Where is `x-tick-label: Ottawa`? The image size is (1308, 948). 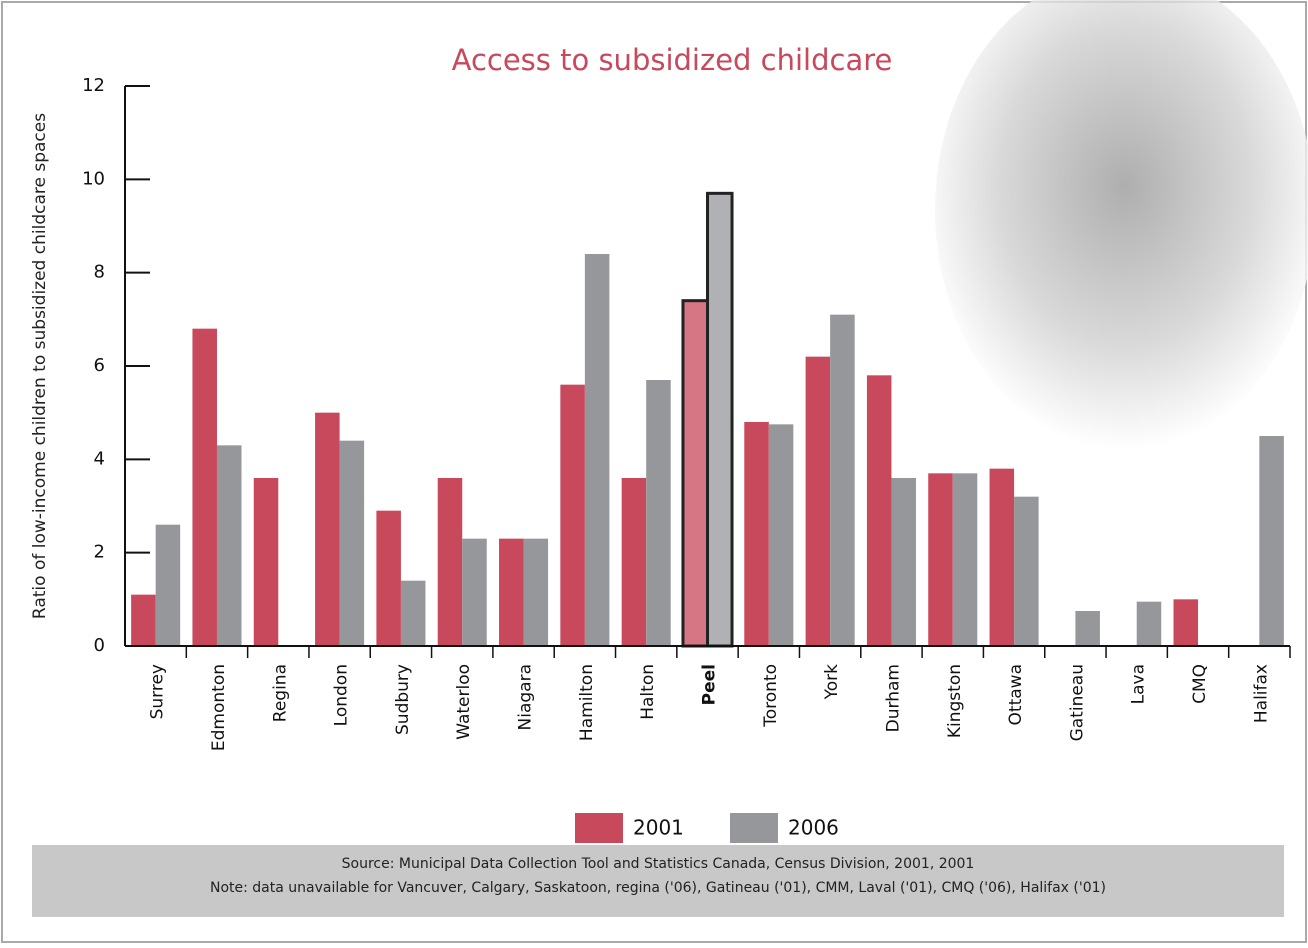
x-tick-label: Ottawa is located at coordinates (1016, 694).